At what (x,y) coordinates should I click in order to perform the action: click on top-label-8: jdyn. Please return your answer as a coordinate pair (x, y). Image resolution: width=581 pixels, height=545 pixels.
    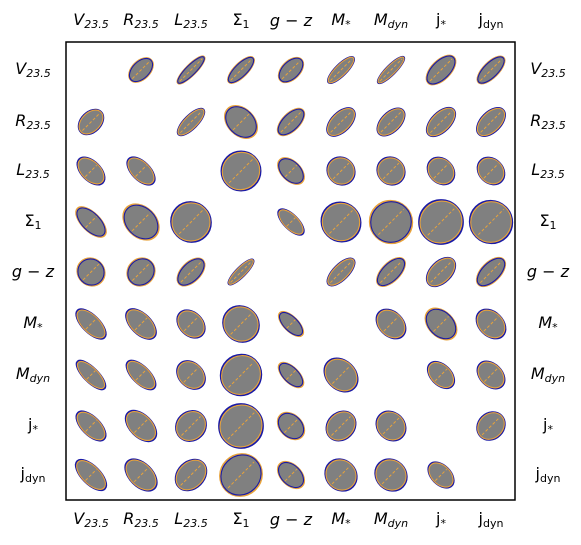
    Looking at the image, I should click on (491, 20).